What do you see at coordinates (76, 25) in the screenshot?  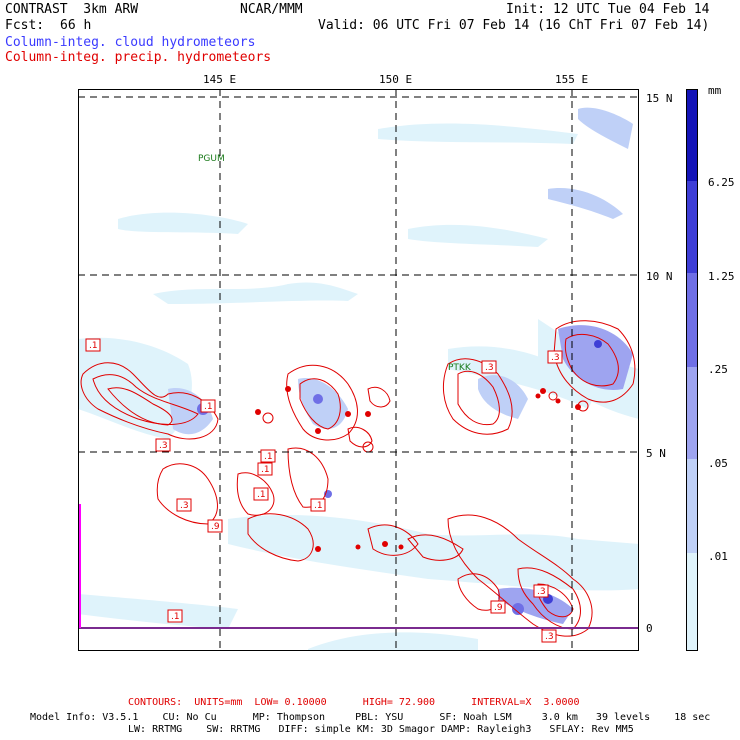 I see `forecast-hour: 66 h` at bounding box center [76, 25].